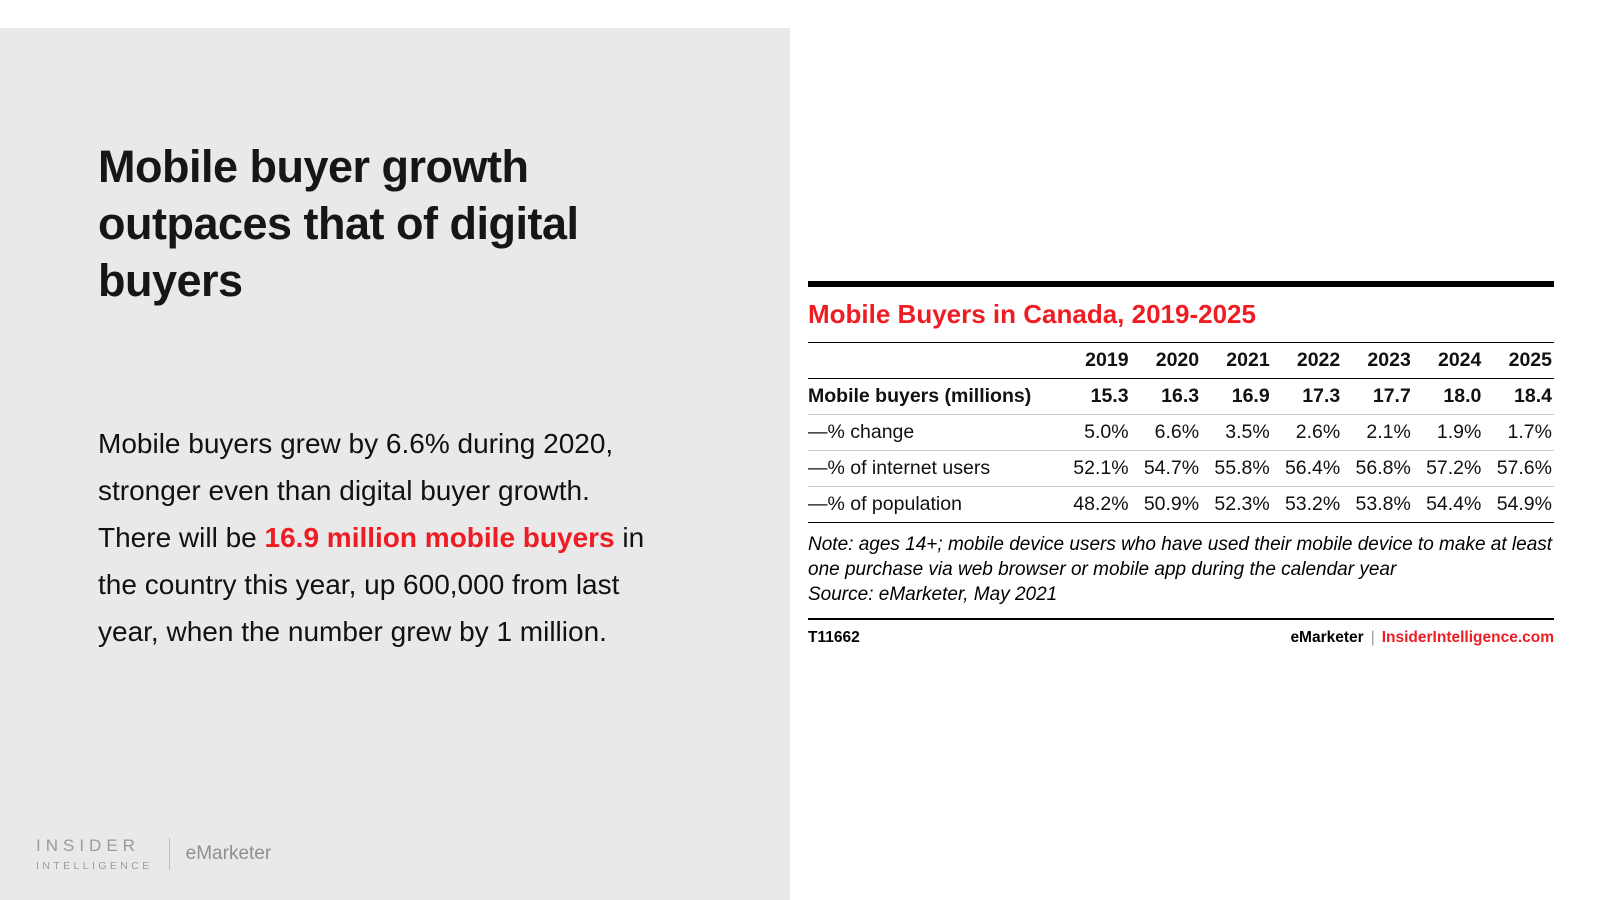 The image size is (1600, 900). Describe the element at coordinates (934, 468) in the screenshot. I see `row-label: —% of internet users` at that location.